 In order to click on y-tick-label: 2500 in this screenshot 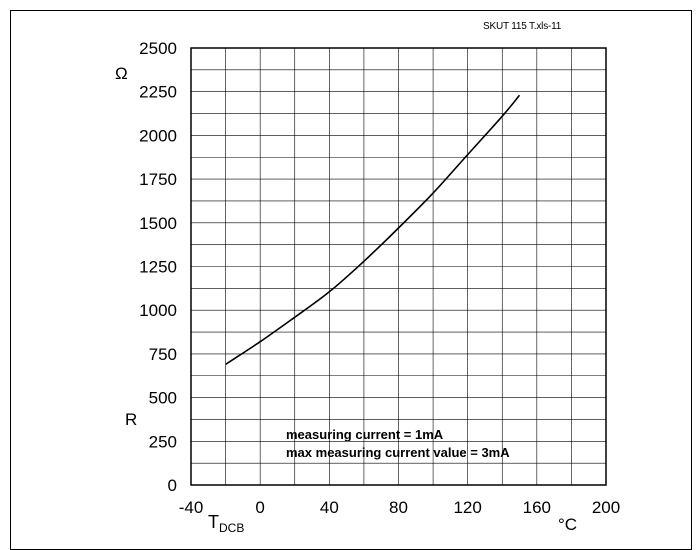, I will do `click(158, 48)`.